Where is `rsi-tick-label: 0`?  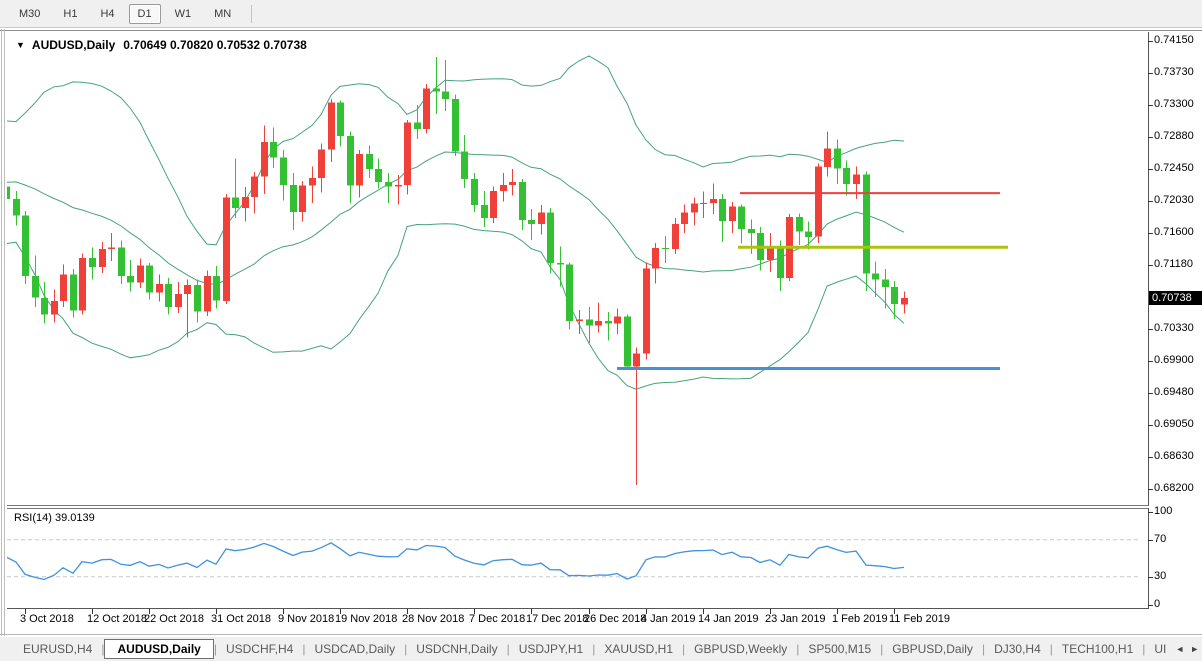
rsi-tick-label: 0 is located at coordinates (1157, 603).